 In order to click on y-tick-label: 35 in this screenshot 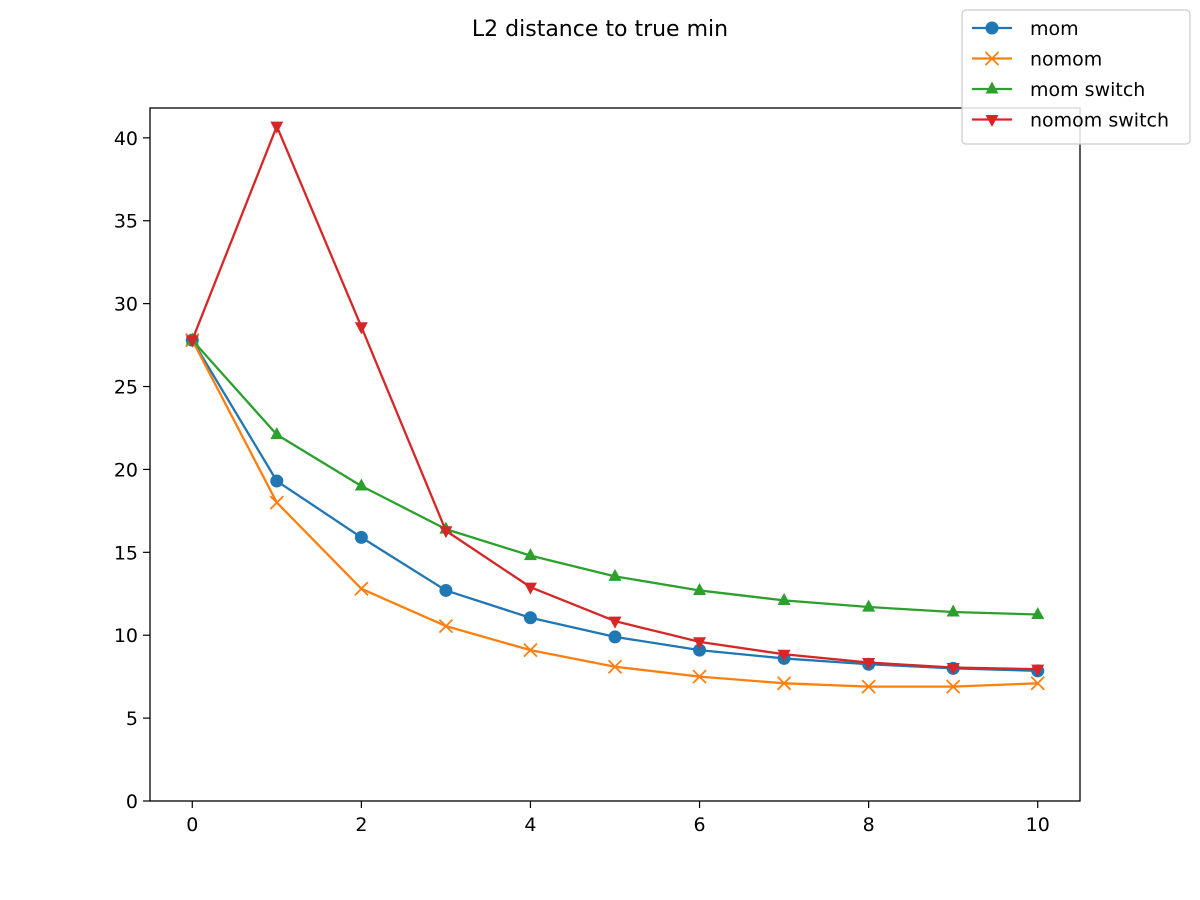, I will do `click(126, 222)`.